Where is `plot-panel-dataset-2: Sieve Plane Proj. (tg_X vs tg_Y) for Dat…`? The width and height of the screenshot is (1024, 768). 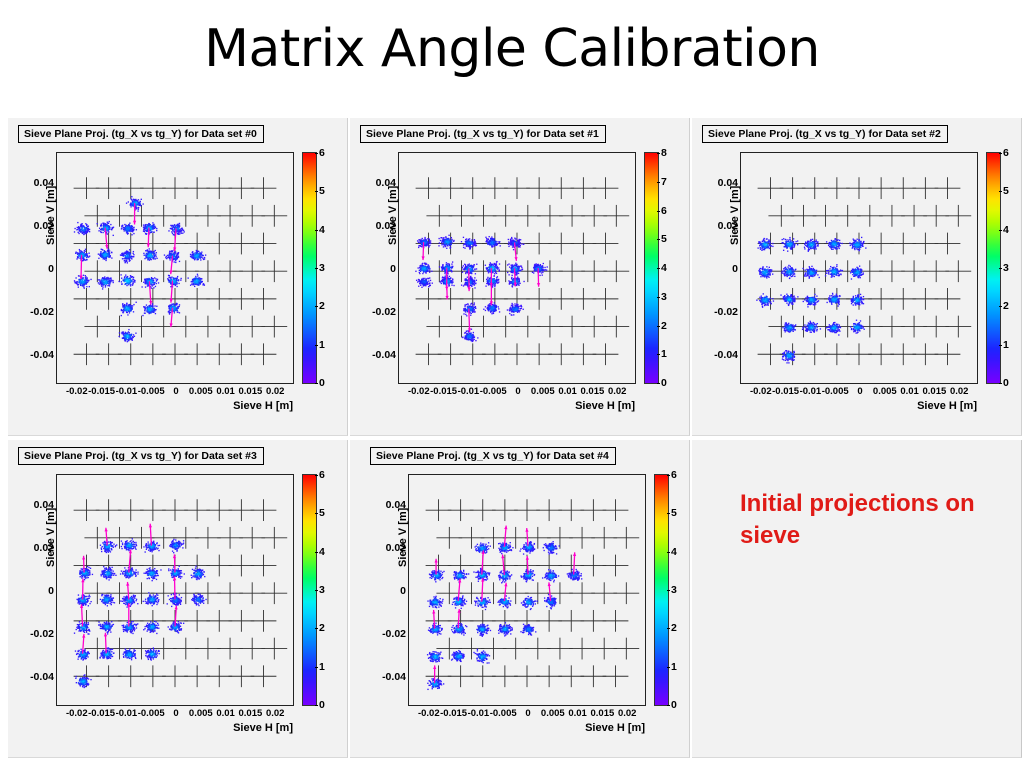
plot-panel-dataset-2: Sieve Plane Proj. (tg_X vs tg_Y) for Dat… is located at coordinates (857, 277).